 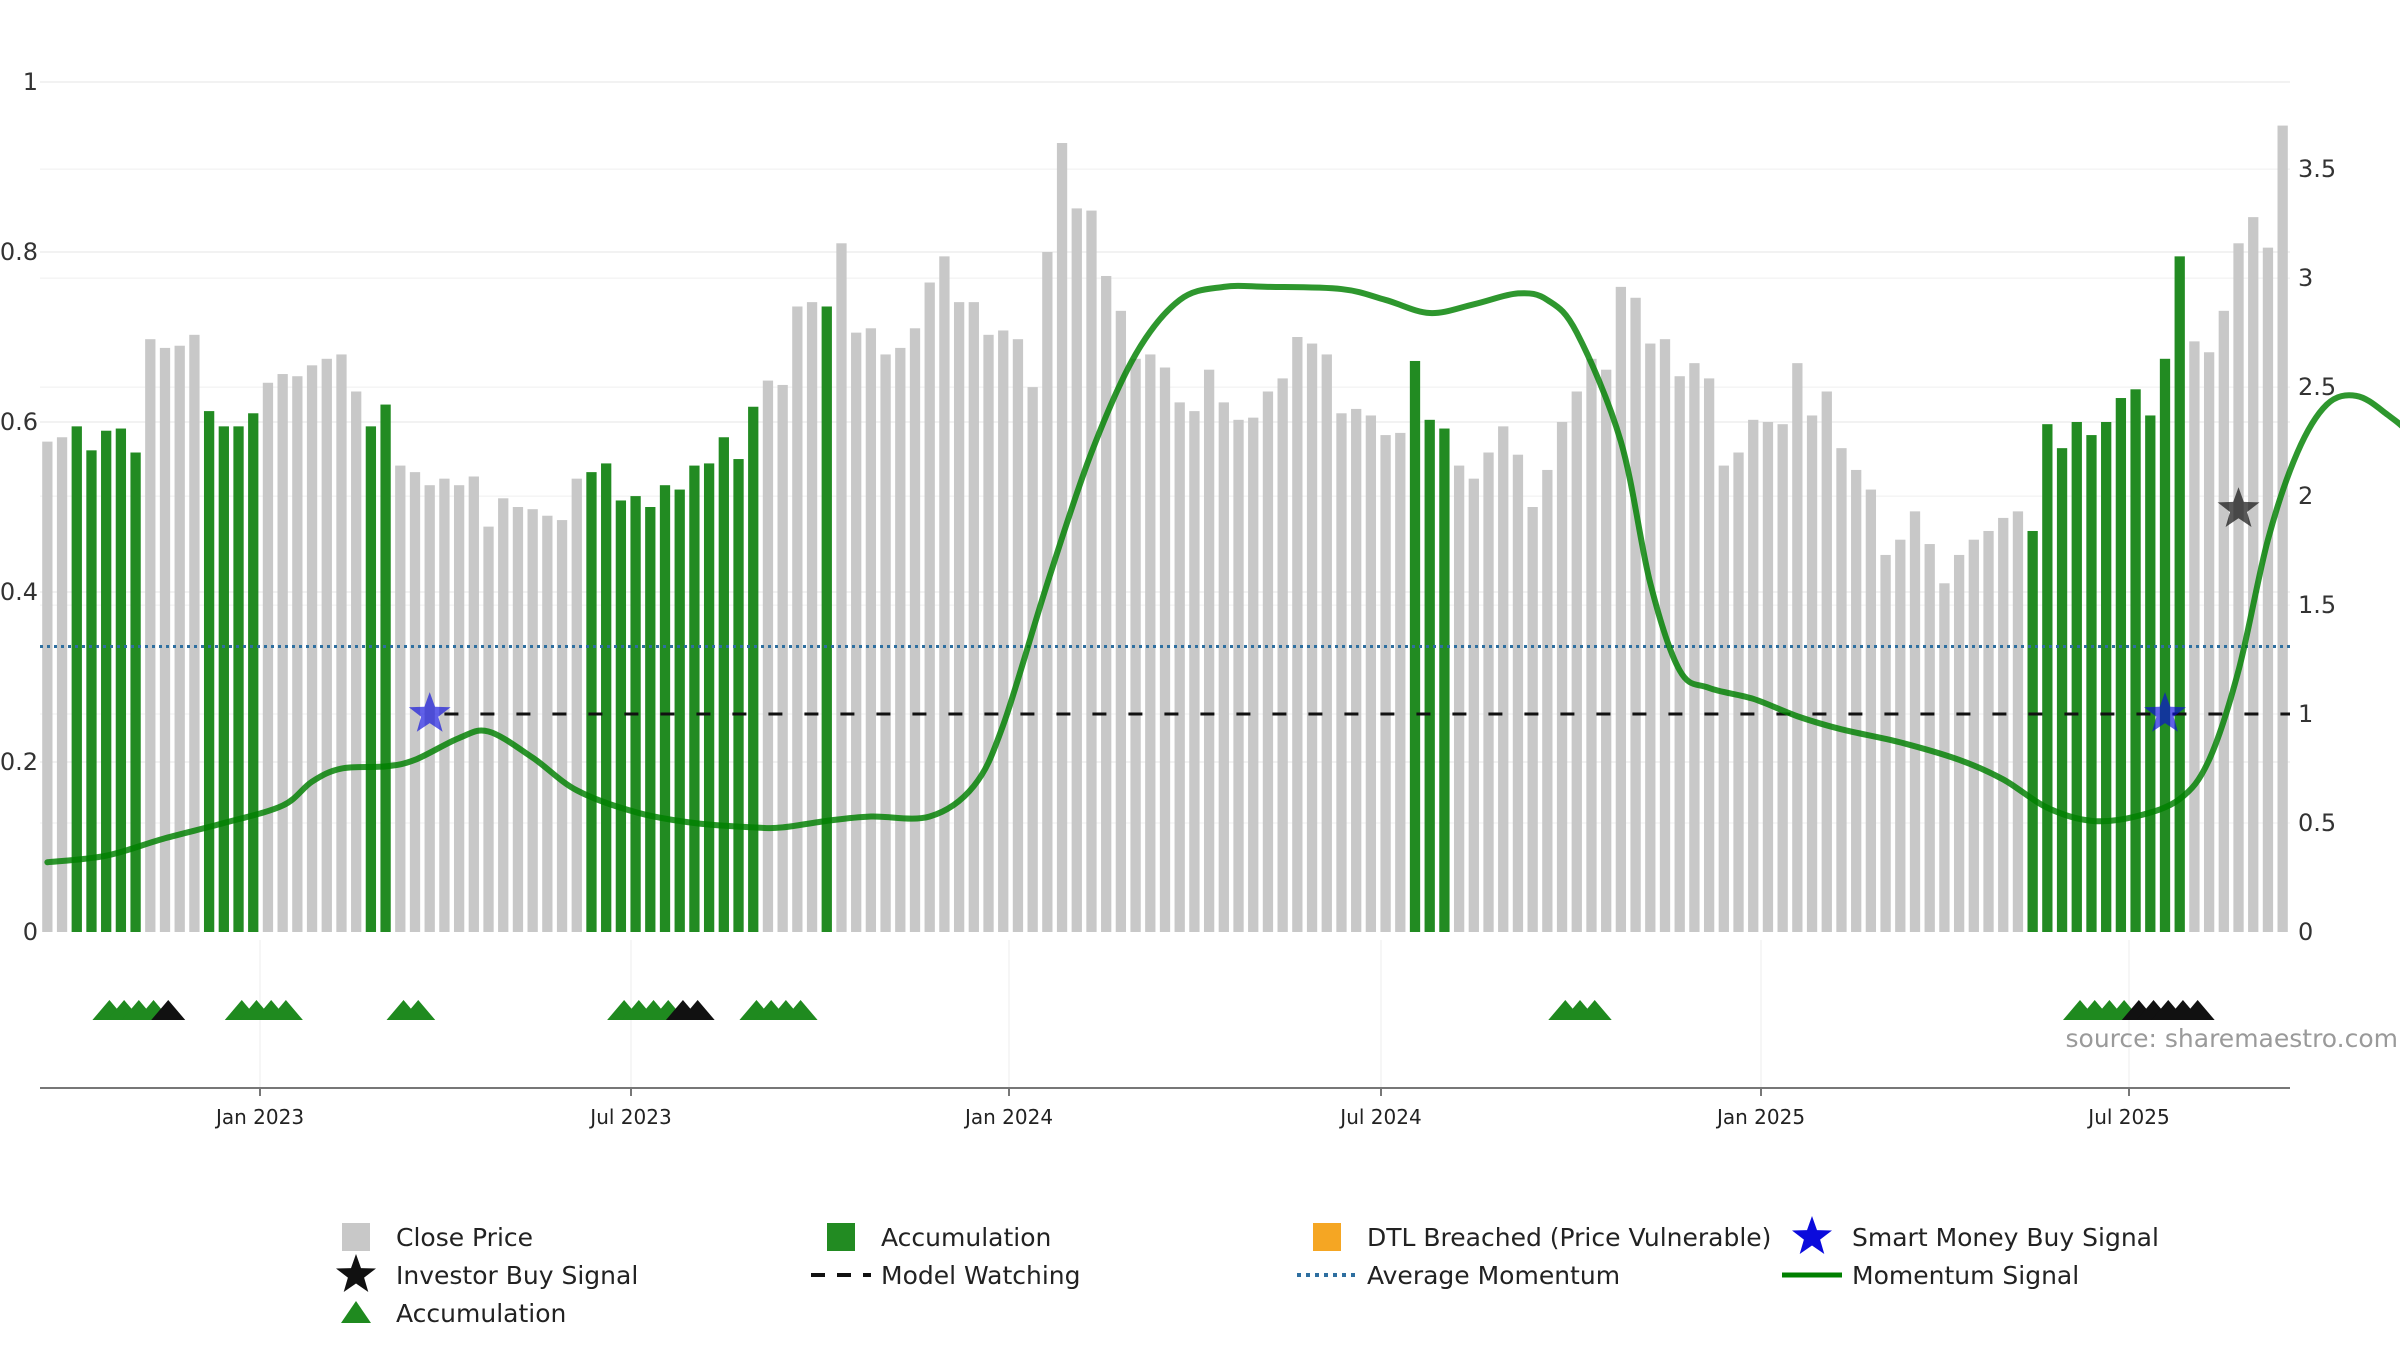 I want to click on investor-star-icon, so click(x=356, y=1273).